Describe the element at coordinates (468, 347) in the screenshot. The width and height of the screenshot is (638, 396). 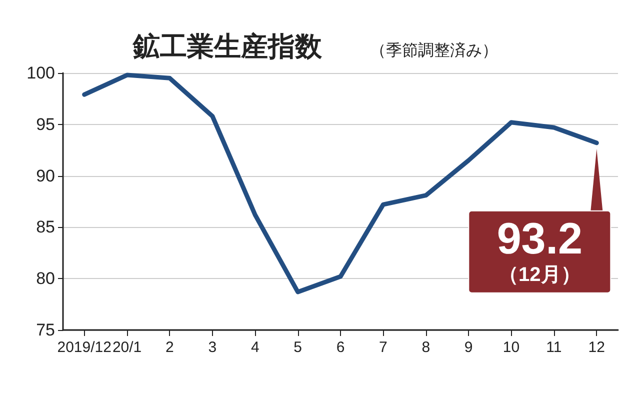
I see `x-tick-label: 9` at that location.